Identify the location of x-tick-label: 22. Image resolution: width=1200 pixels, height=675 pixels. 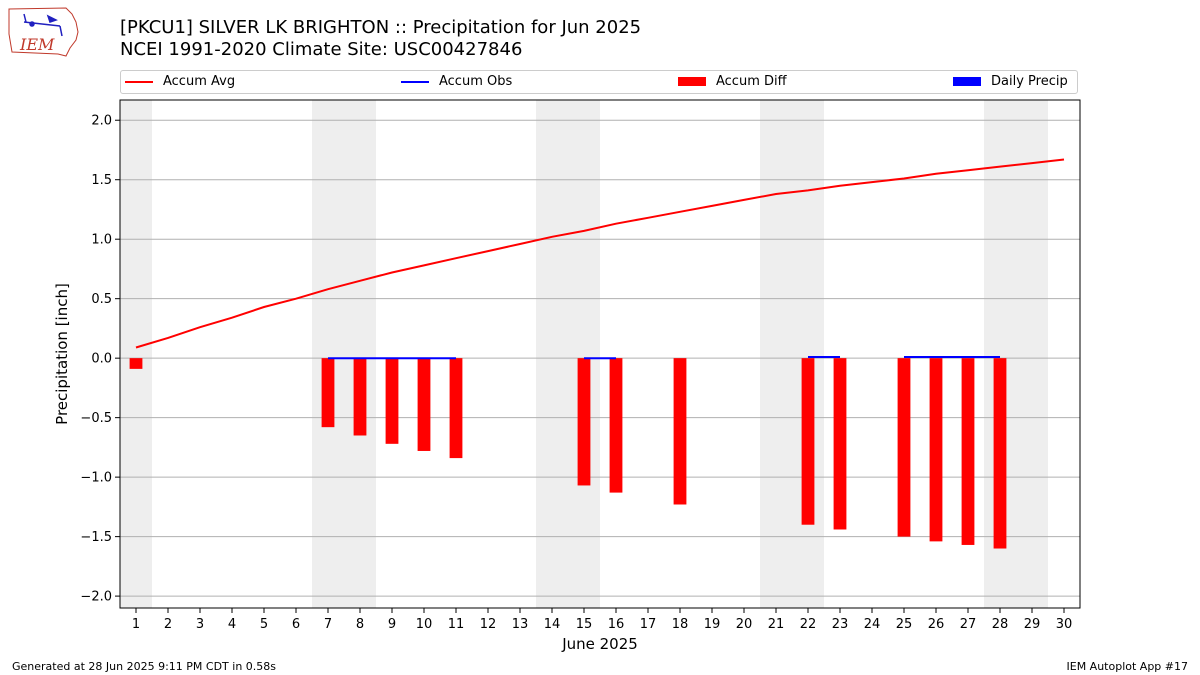
(808, 624).